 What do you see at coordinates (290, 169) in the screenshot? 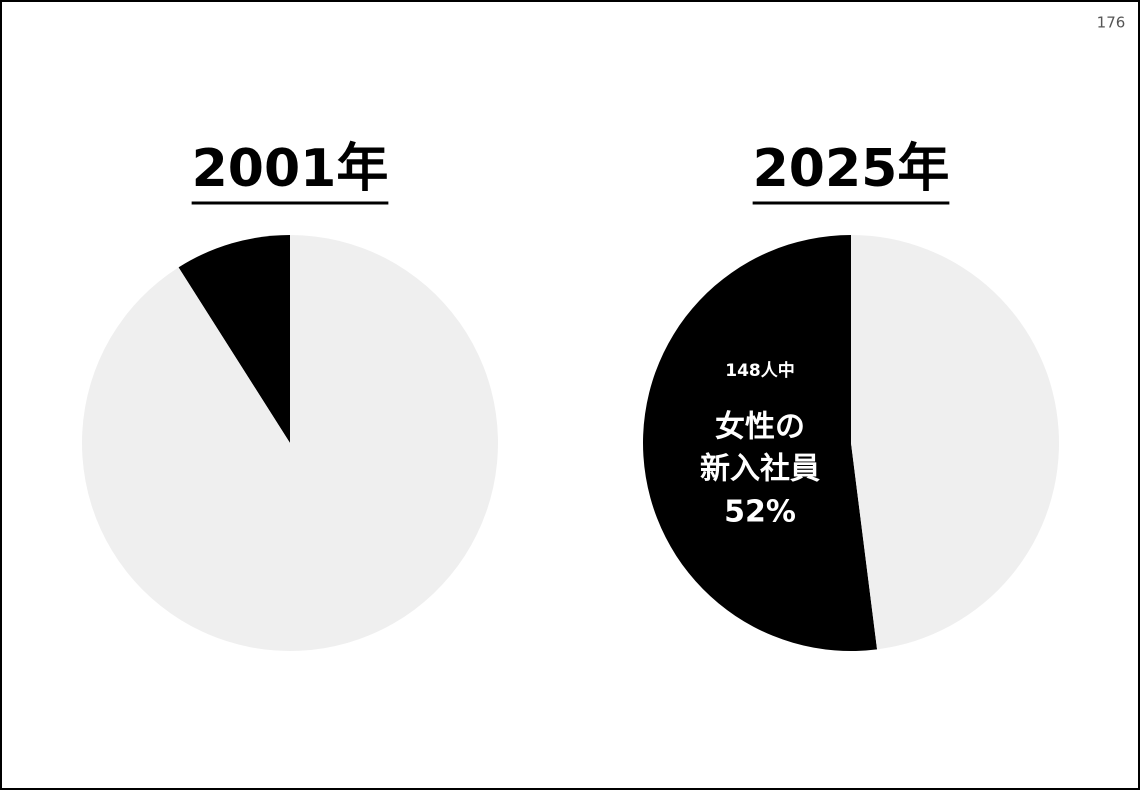
I see `chart-title: 2001年` at bounding box center [290, 169].